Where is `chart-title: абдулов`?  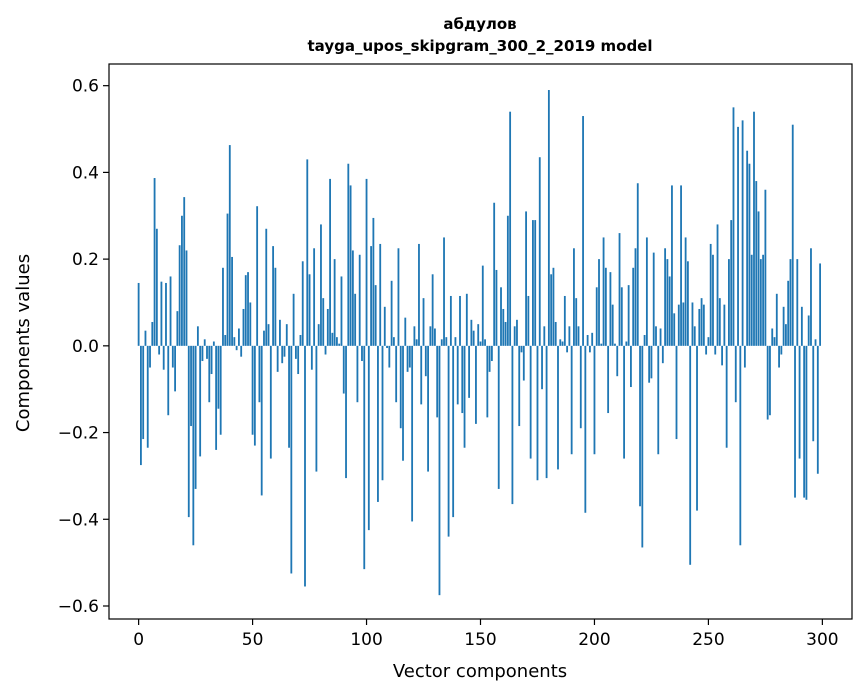
chart-title: абдулов is located at coordinates (479, 24).